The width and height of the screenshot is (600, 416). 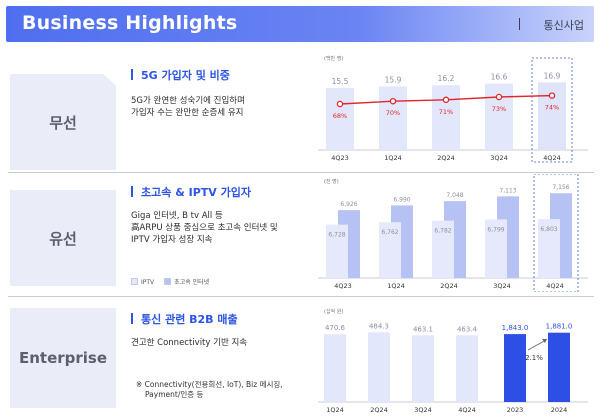 I want to click on wireless-desc-line: 5G가 완연한 성숙기에 진입하며, so click(x=188, y=101).